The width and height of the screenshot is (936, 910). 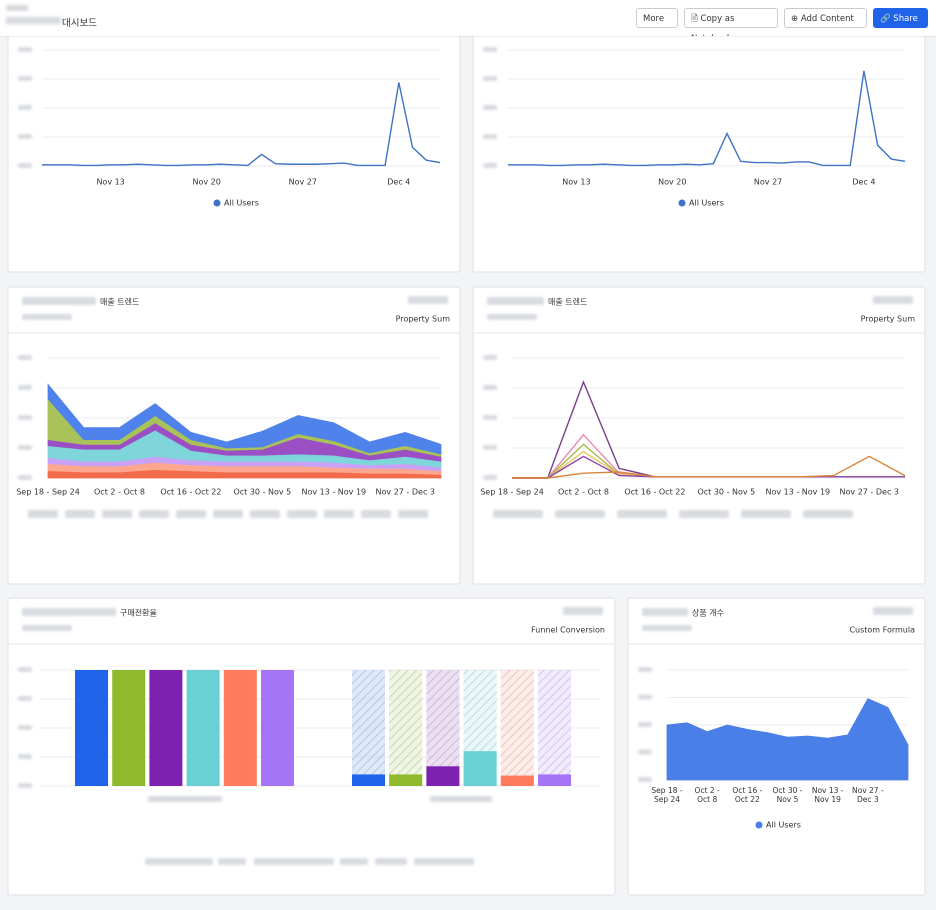 I want to click on add-content-button: ⊕ Add Content ▾, so click(x=825, y=26).